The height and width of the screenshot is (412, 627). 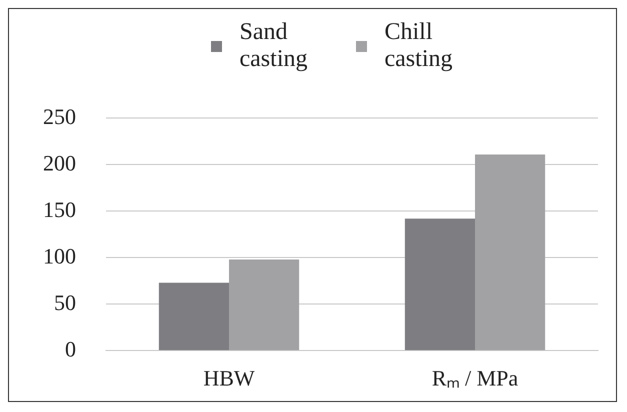 What do you see at coordinates (59, 116) in the screenshot?
I see `y-tick-label: 250` at bounding box center [59, 116].